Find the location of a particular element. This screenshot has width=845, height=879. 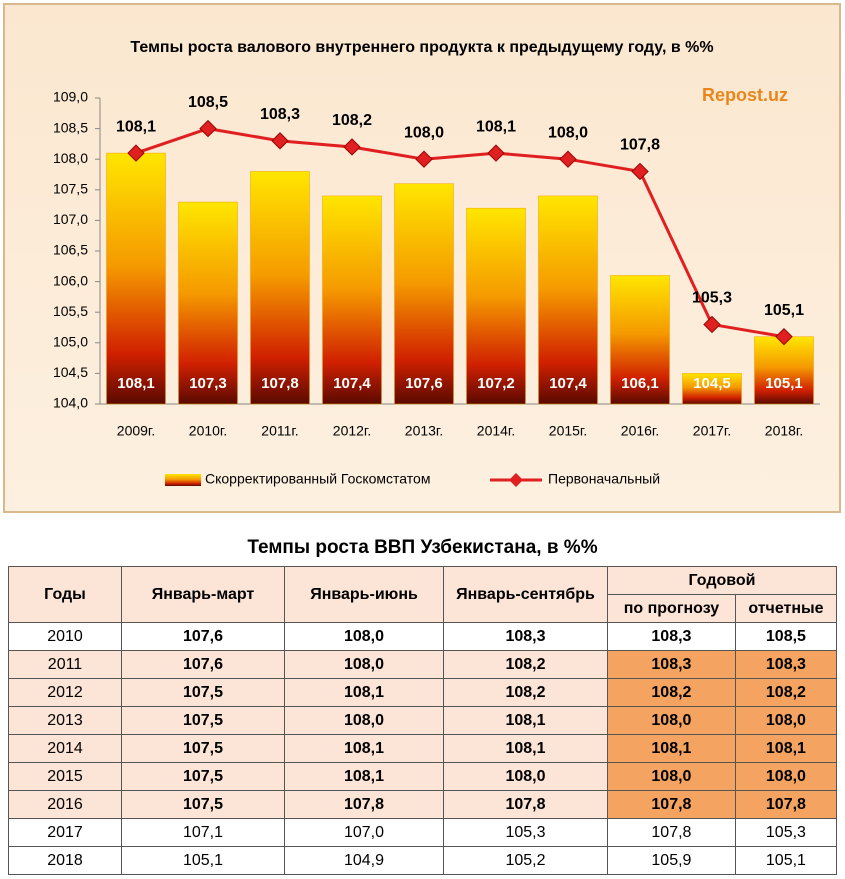

table-cell: 2016 is located at coordinates (65, 804).